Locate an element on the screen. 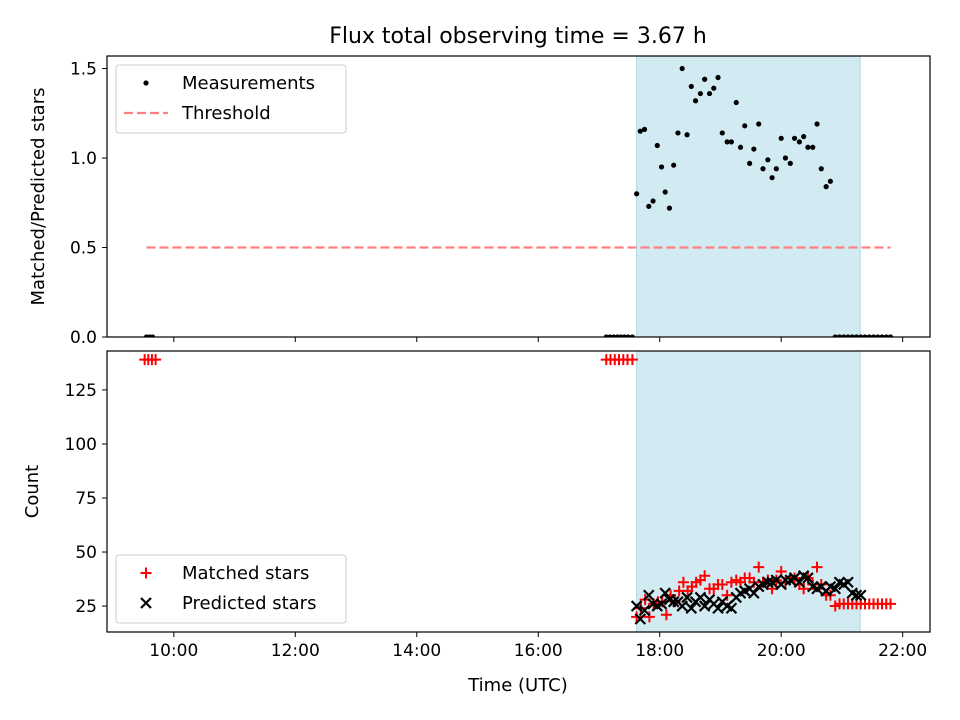 This screenshot has width=960, height=720. x-tick-label: 14:00 is located at coordinates (416, 651).